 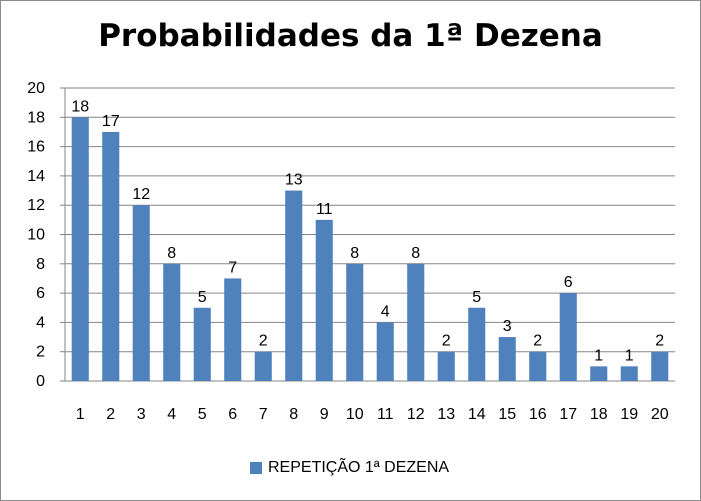 I want to click on legend-label: REPETIÇÃO 1ª DEZENA, so click(x=359, y=467).